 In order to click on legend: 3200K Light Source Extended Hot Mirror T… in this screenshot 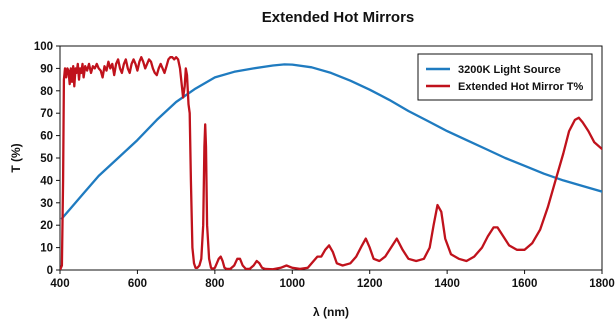, I will do `click(505, 77)`.